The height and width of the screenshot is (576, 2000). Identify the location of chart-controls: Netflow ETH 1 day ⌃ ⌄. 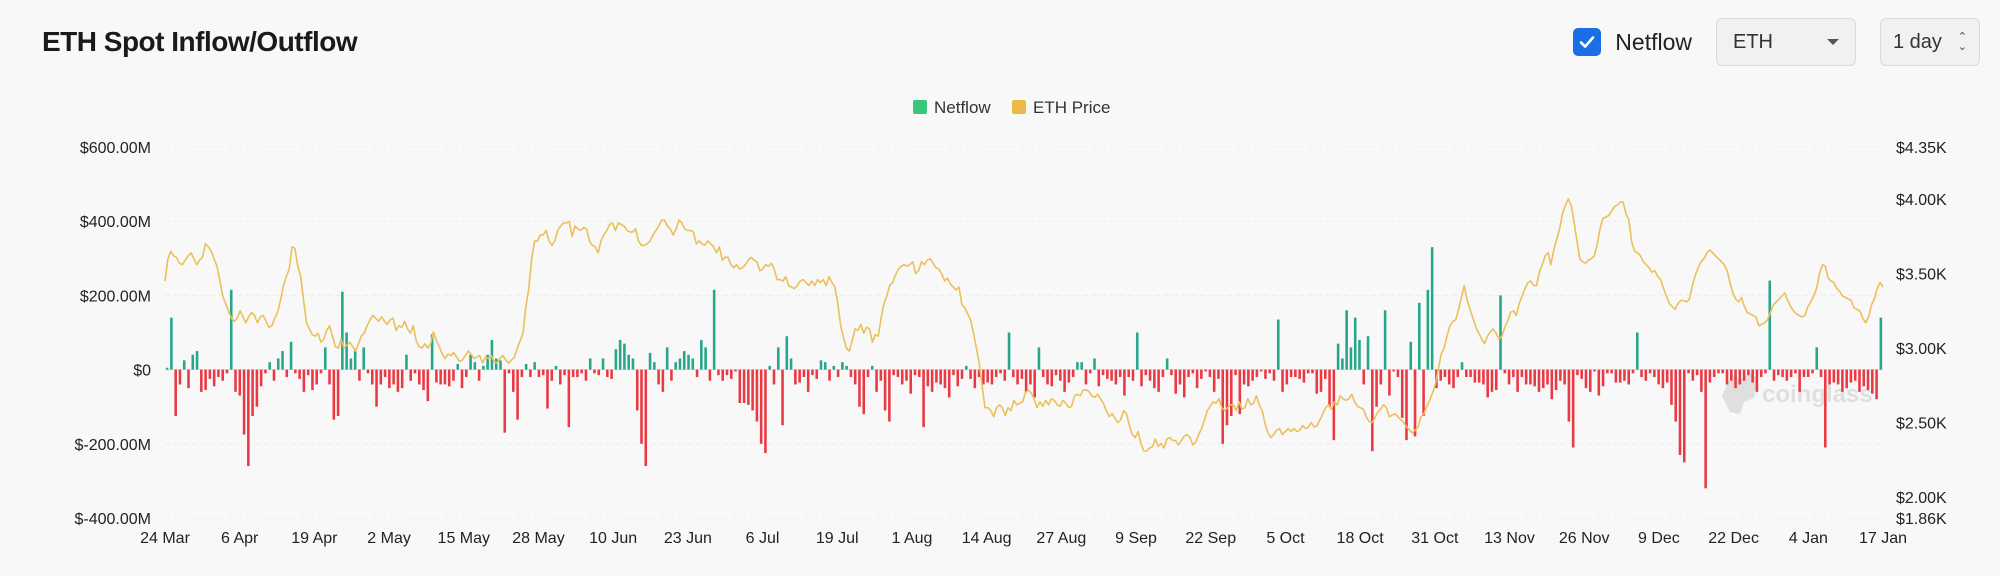
(1776, 42).